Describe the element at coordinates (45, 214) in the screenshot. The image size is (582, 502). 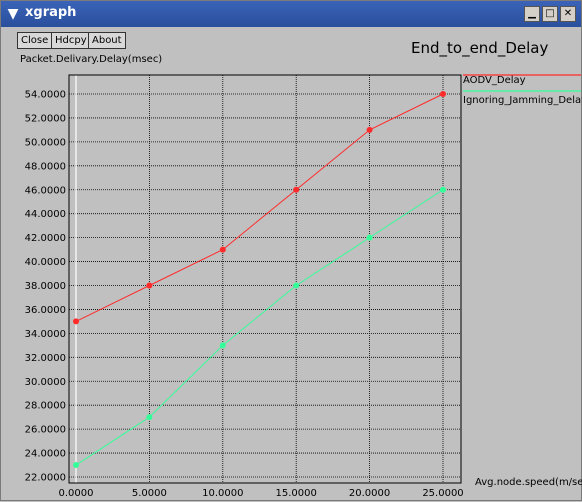
I see `y-tick-label: 44.0000` at that location.